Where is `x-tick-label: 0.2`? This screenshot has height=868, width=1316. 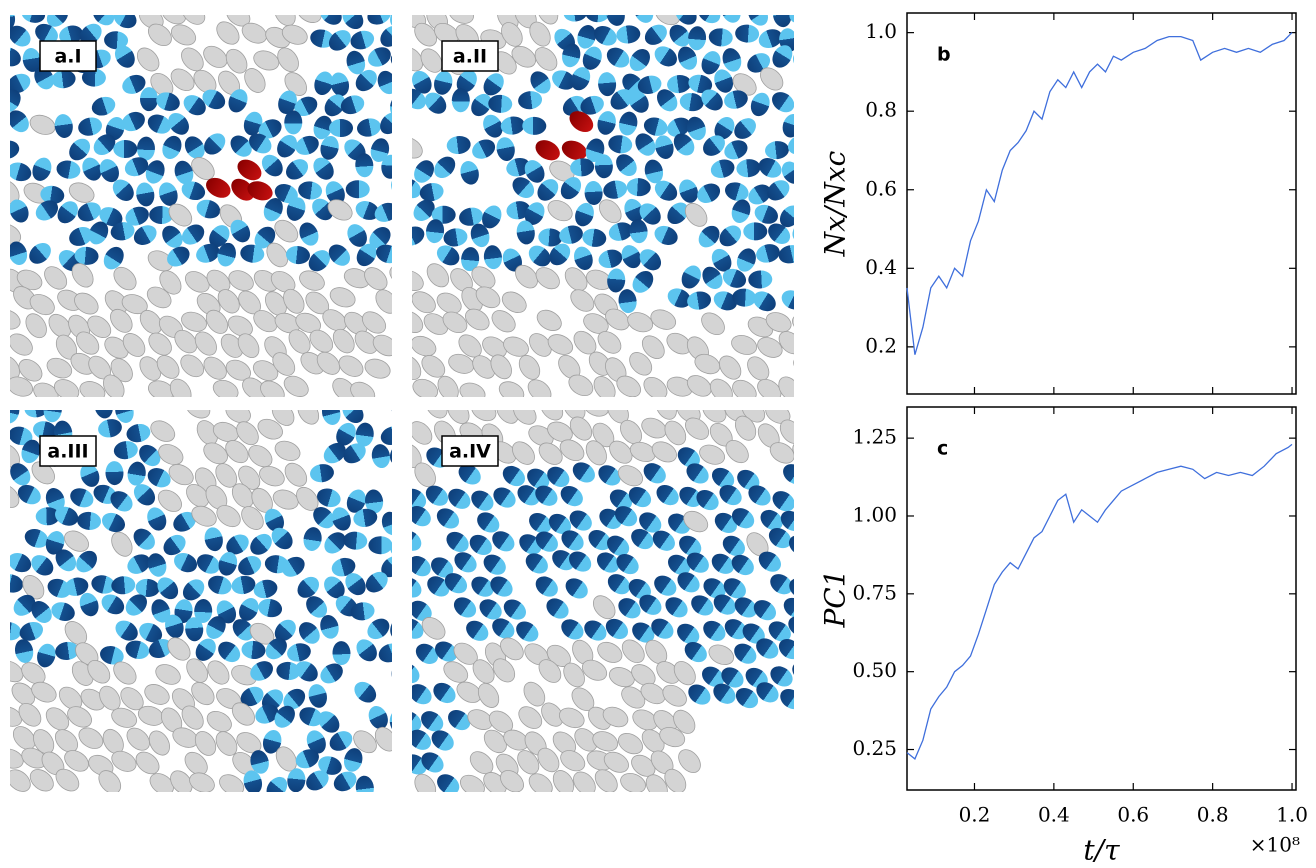
x-tick-label: 0.2 is located at coordinates (975, 815).